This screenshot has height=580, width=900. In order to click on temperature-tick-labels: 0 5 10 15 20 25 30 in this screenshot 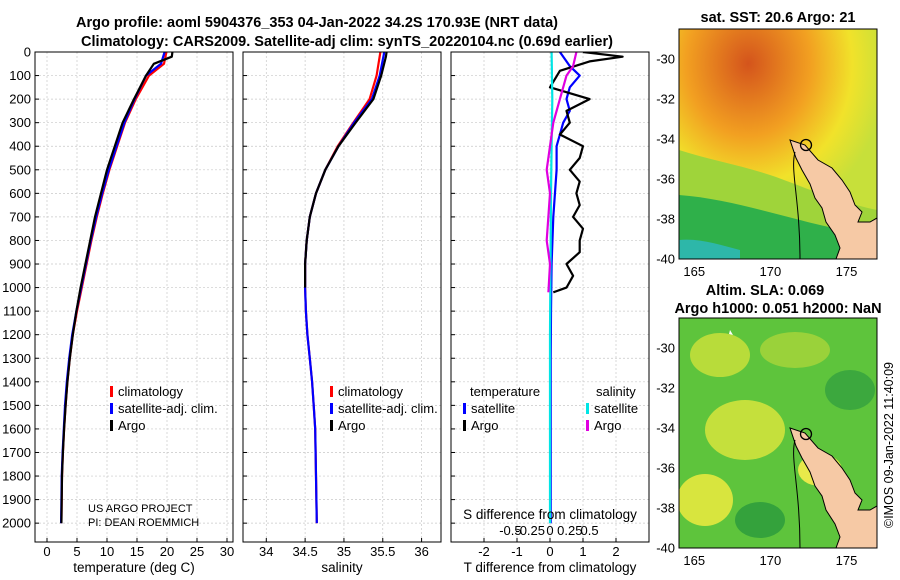, I will do `click(138, 551)`.